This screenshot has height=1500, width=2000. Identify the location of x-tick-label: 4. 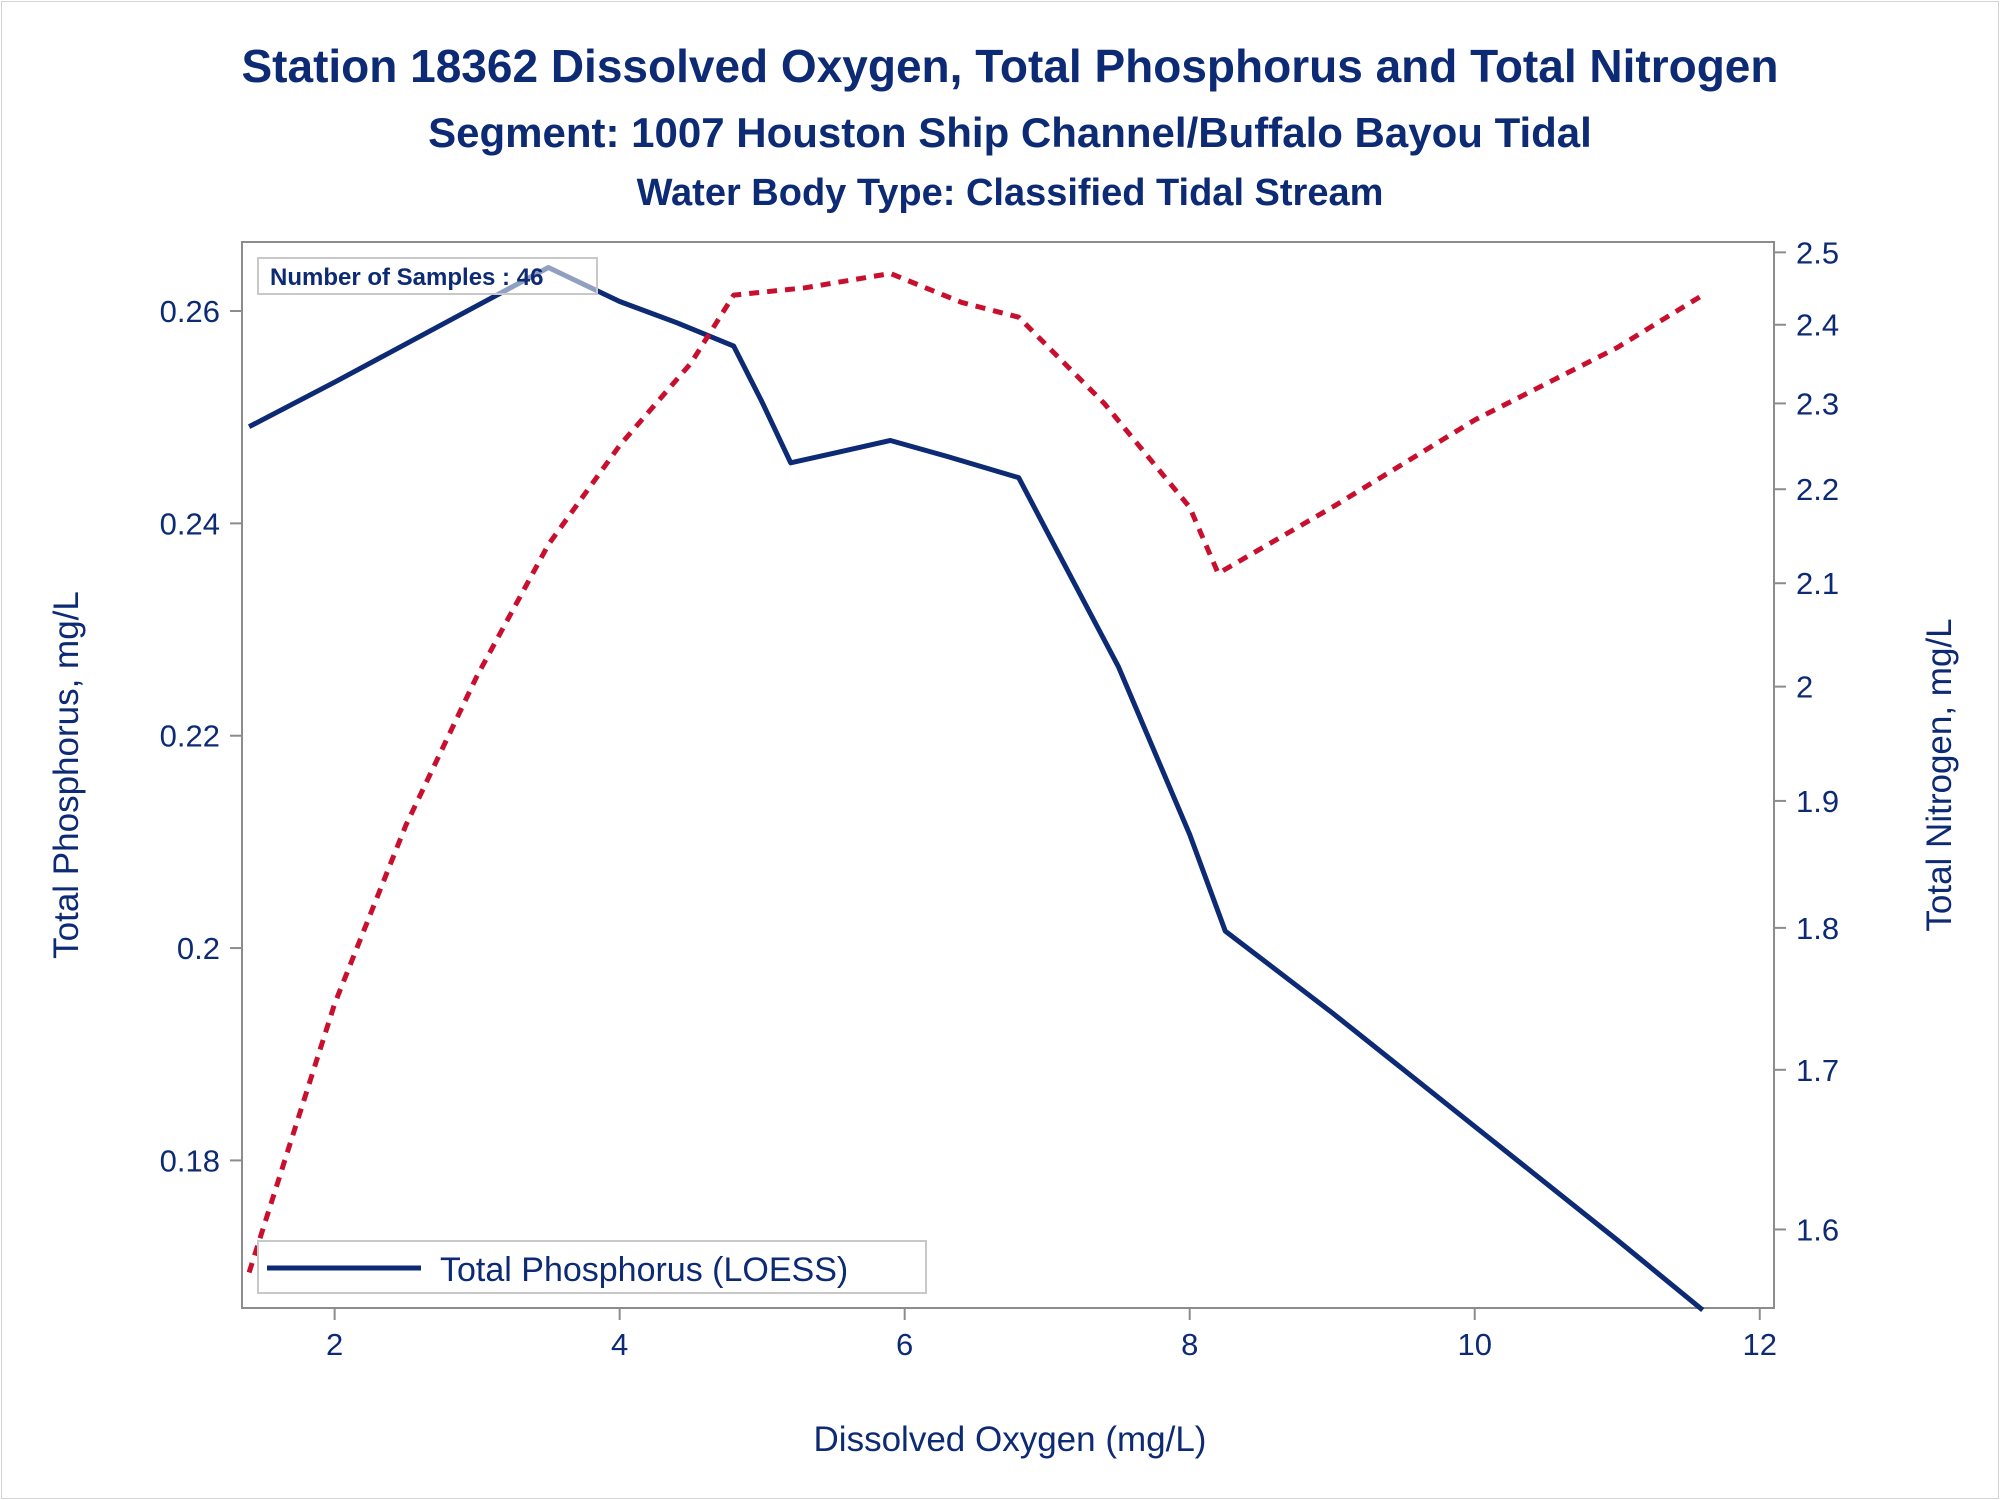
(619, 1344).